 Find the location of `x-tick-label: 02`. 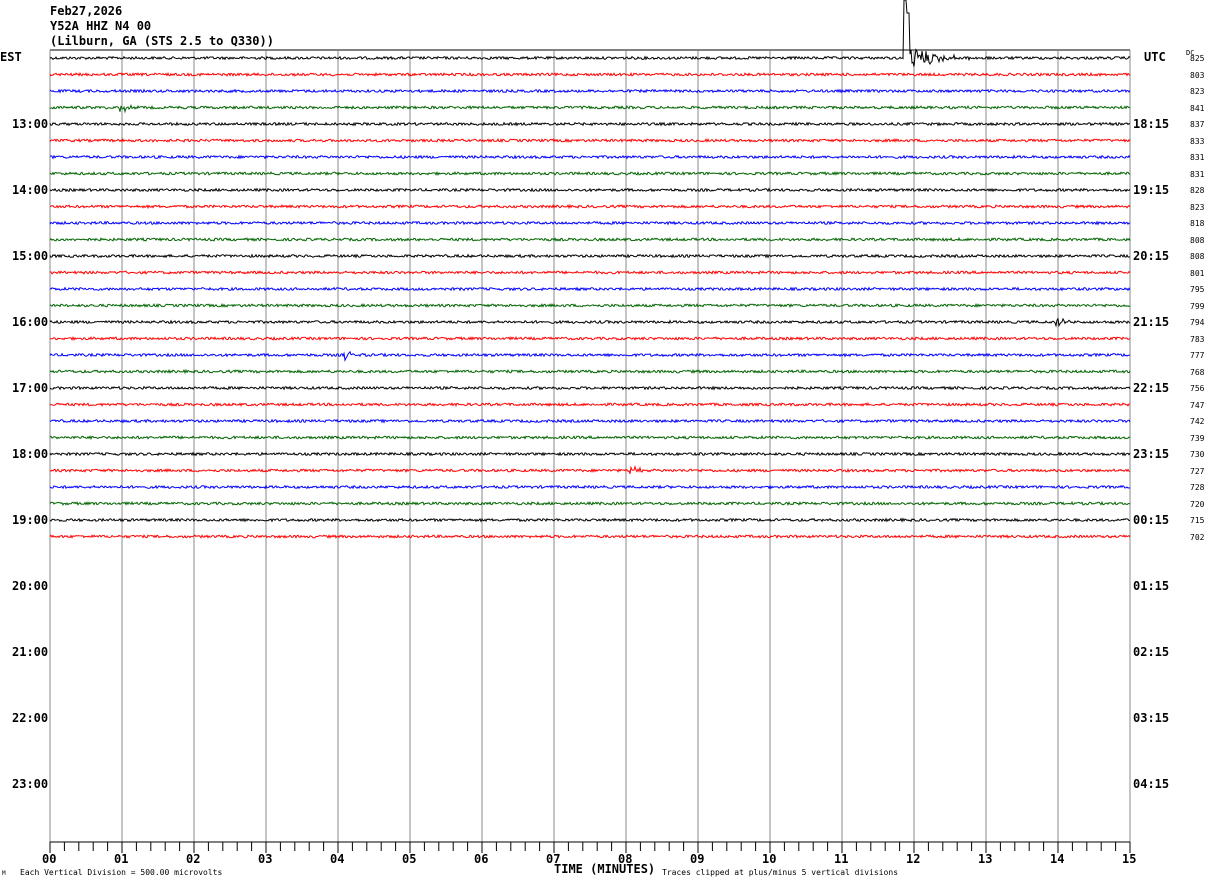

x-tick-label: 02 is located at coordinates (193, 859).